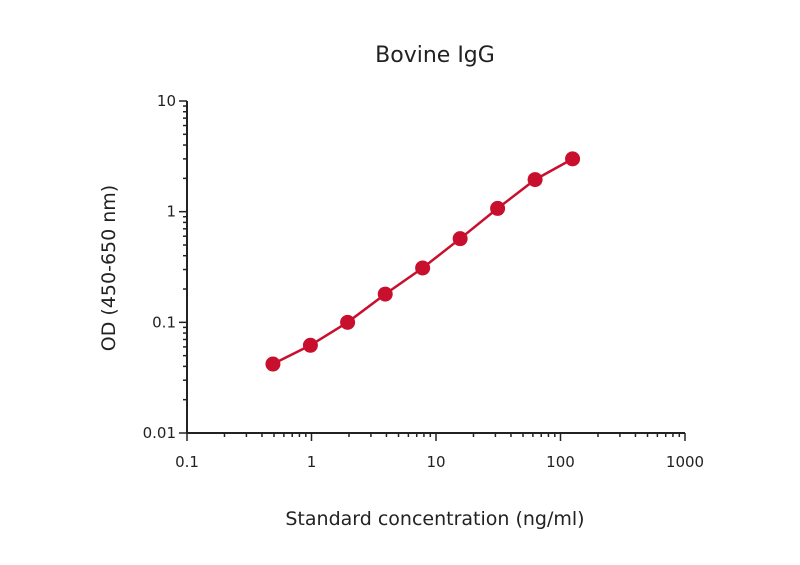 The image size is (800, 565). Describe the element at coordinates (312, 462) in the screenshot. I see `x-tick-label: 1` at that location.